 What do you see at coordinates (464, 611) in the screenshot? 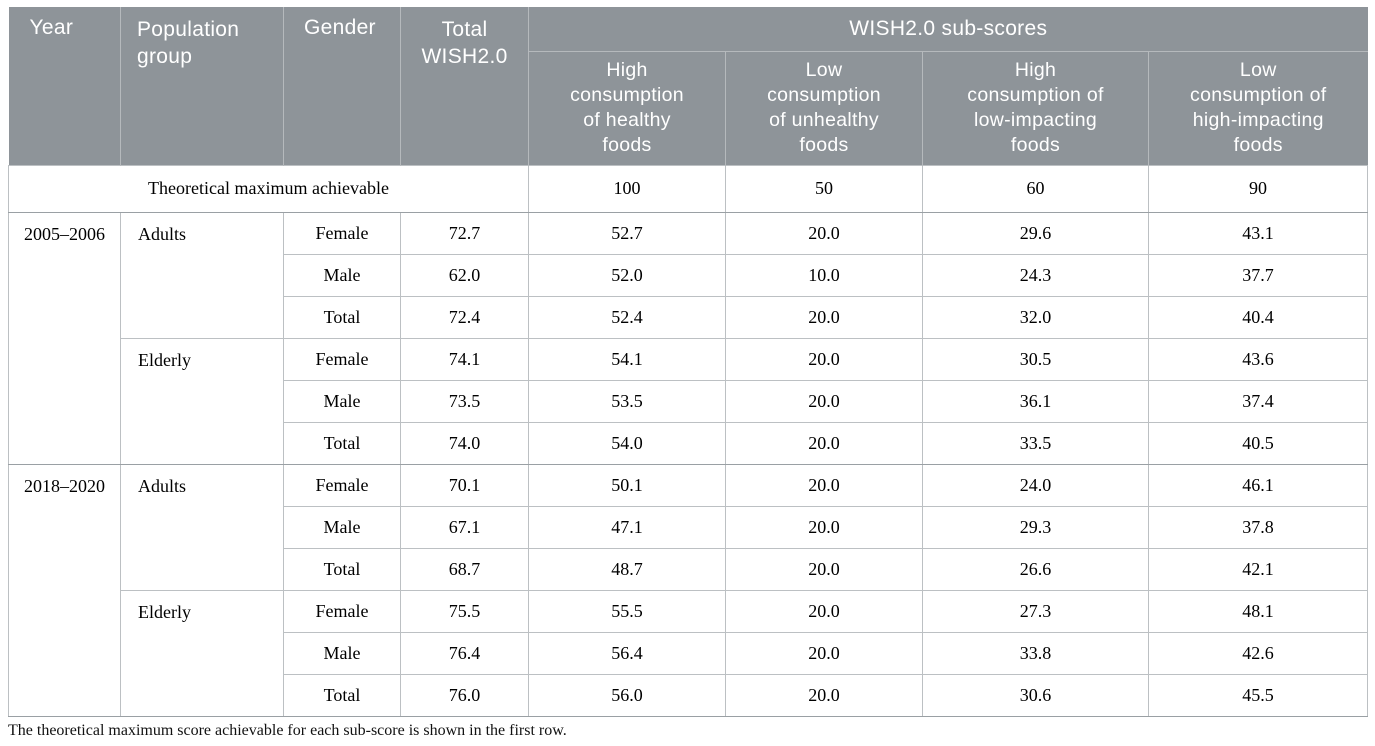
I see `total-cell: 75.5` at bounding box center [464, 611].